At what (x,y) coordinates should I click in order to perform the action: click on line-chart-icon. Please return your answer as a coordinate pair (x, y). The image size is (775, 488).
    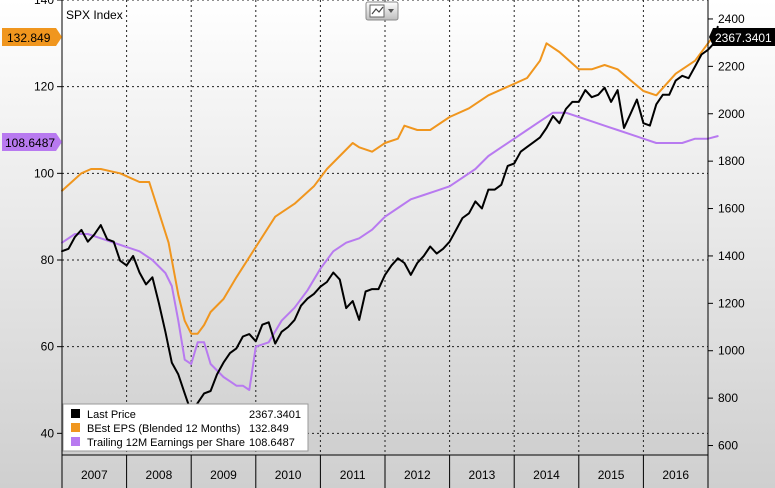
    Looking at the image, I should click on (377, 11).